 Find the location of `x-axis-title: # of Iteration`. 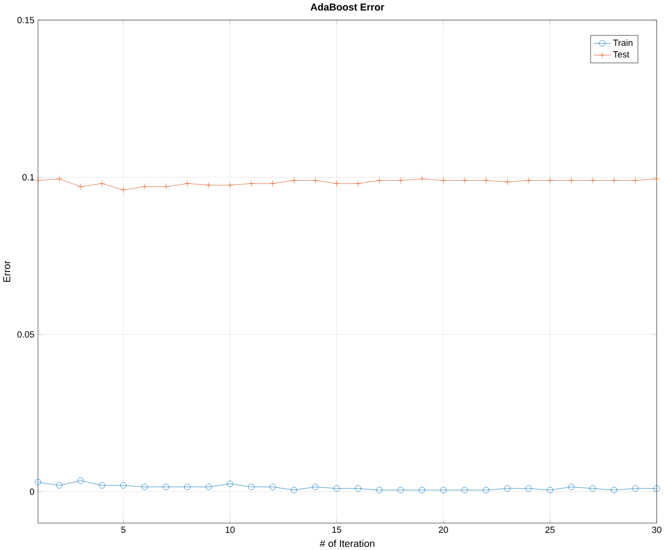

x-axis-title: # of Iteration is located at coordinates (347, 543).